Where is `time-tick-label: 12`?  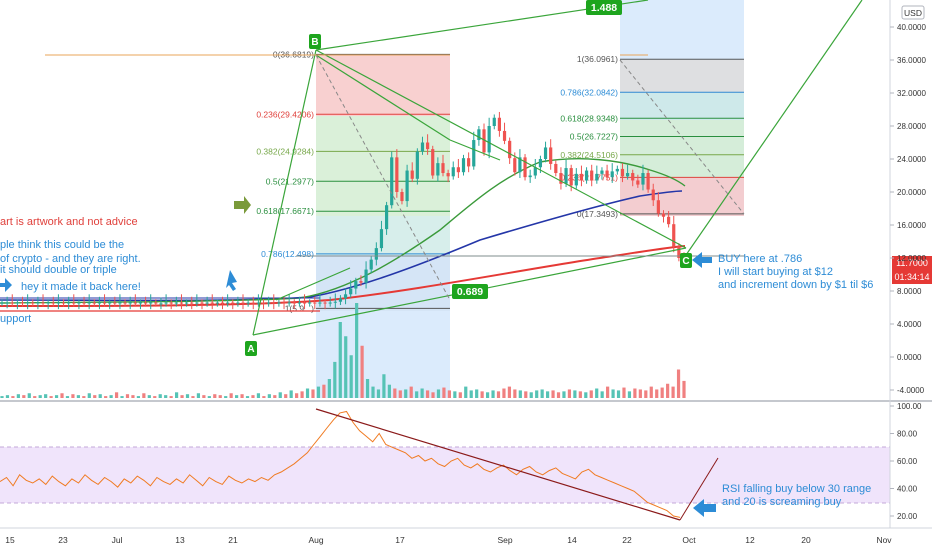 time-tick-label: 12 is located at coordinates (750, 540).